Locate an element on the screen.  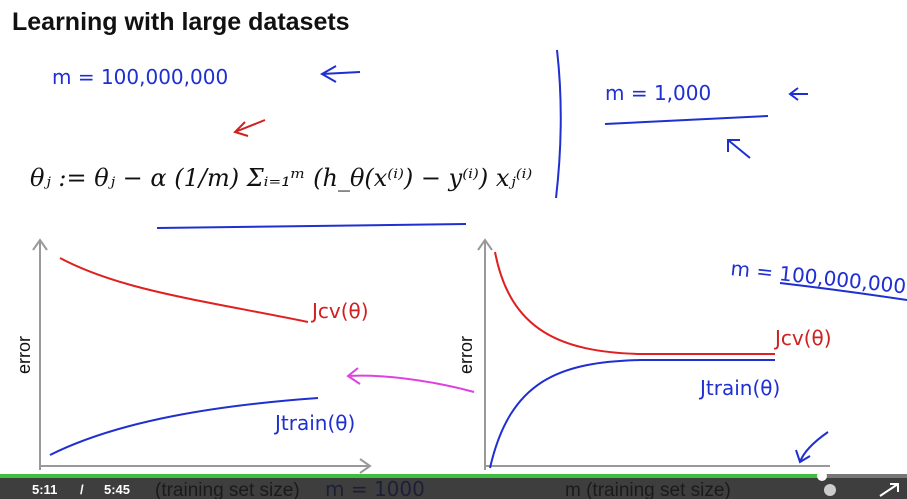
control-bar is located at coordinates (453, 488).